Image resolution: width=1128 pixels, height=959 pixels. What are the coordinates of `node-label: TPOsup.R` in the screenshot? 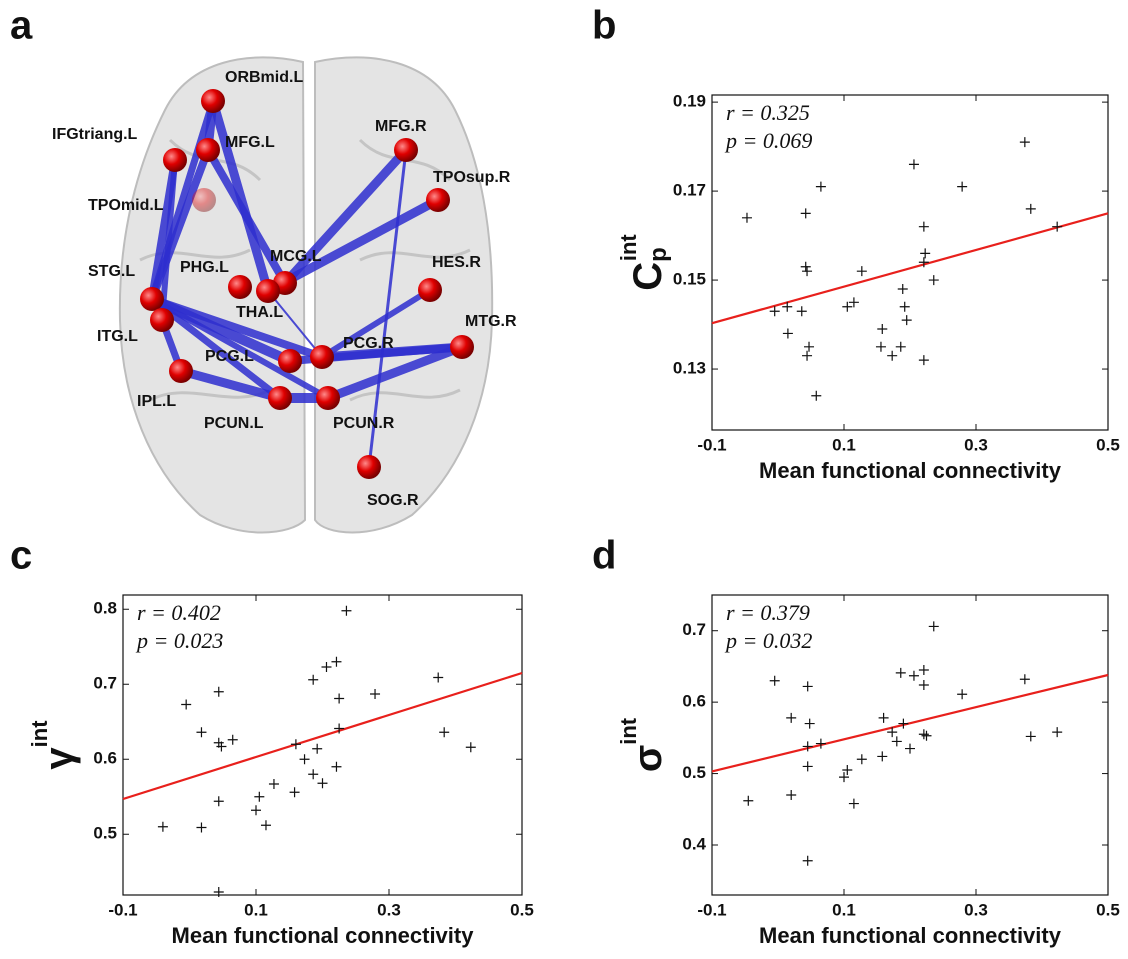 It's located at (472, 177).